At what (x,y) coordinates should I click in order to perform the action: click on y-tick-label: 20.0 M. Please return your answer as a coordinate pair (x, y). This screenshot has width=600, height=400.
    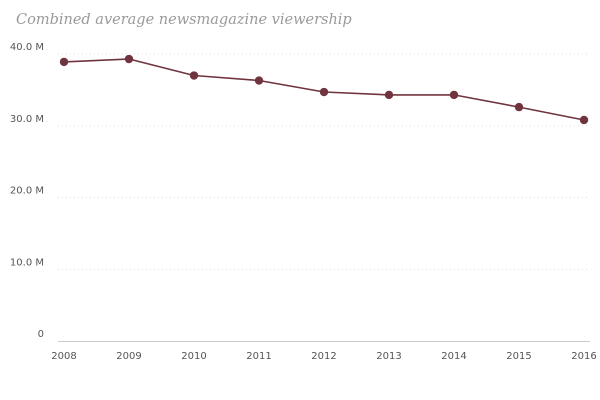
    Looking at the image, I should click on (27, 191).